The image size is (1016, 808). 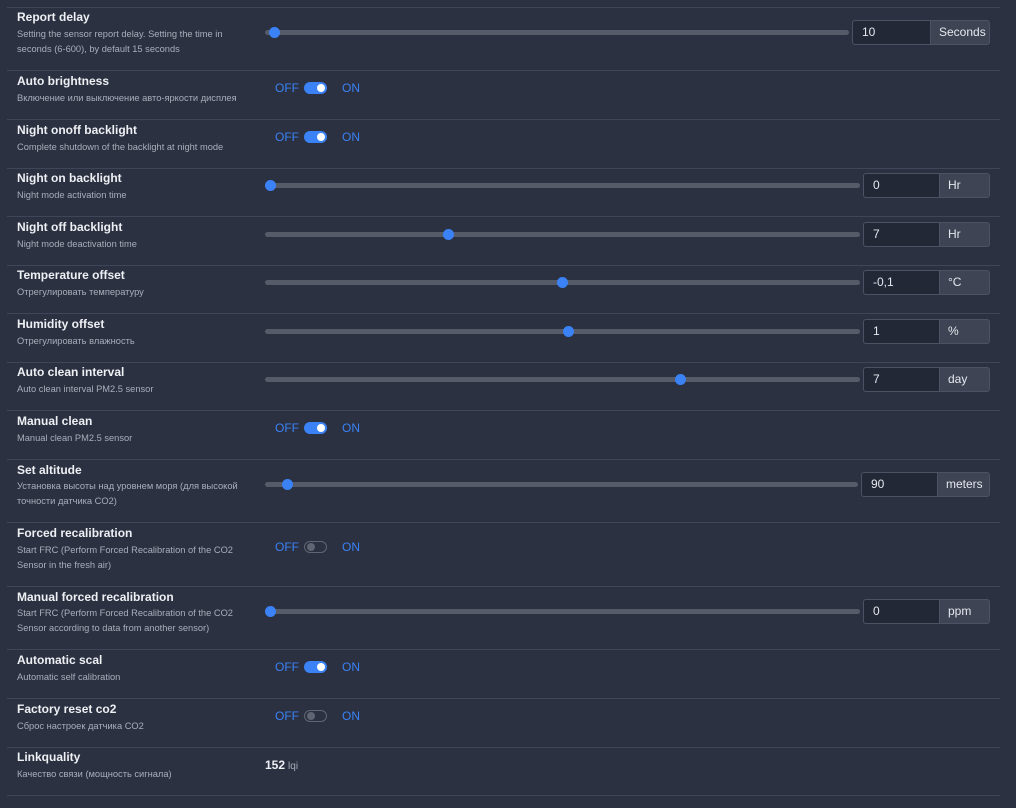 What do you see at coordinates (562, 234) in the screenshot?
I see `night-off-backlight-slider` at bounding box center [562, 234].